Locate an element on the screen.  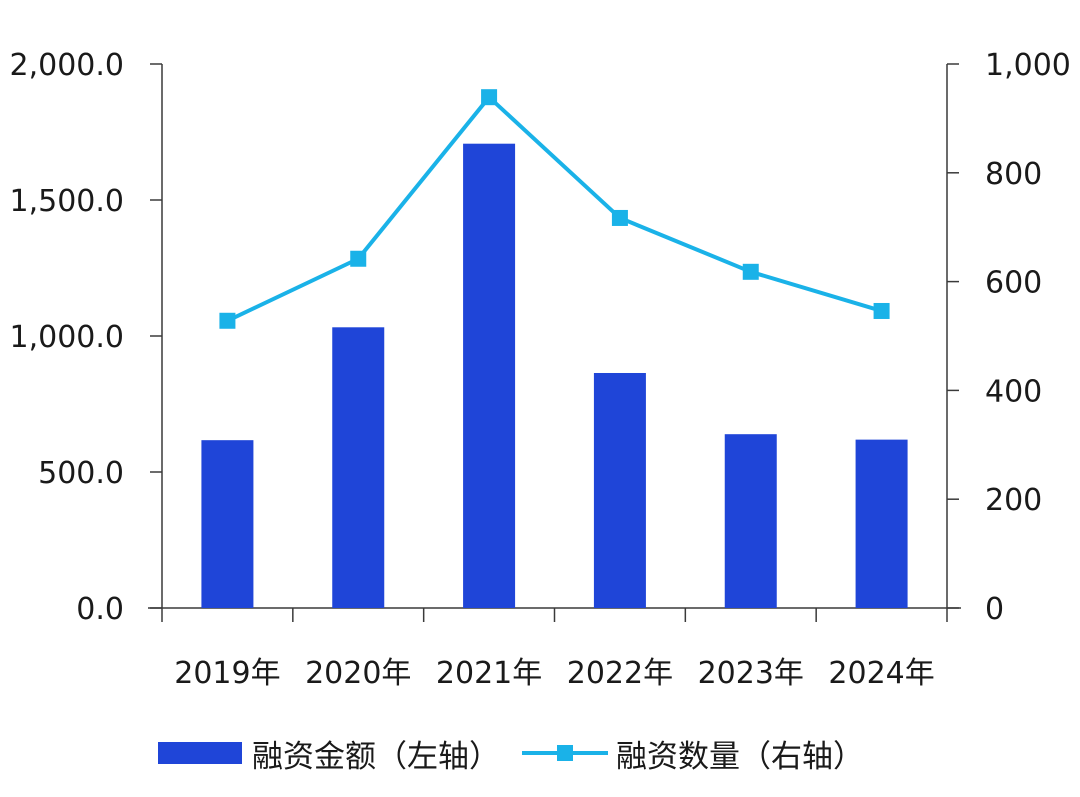
legend-item-amount: 融资金额（左轴） is located at coordinates (329, 753).